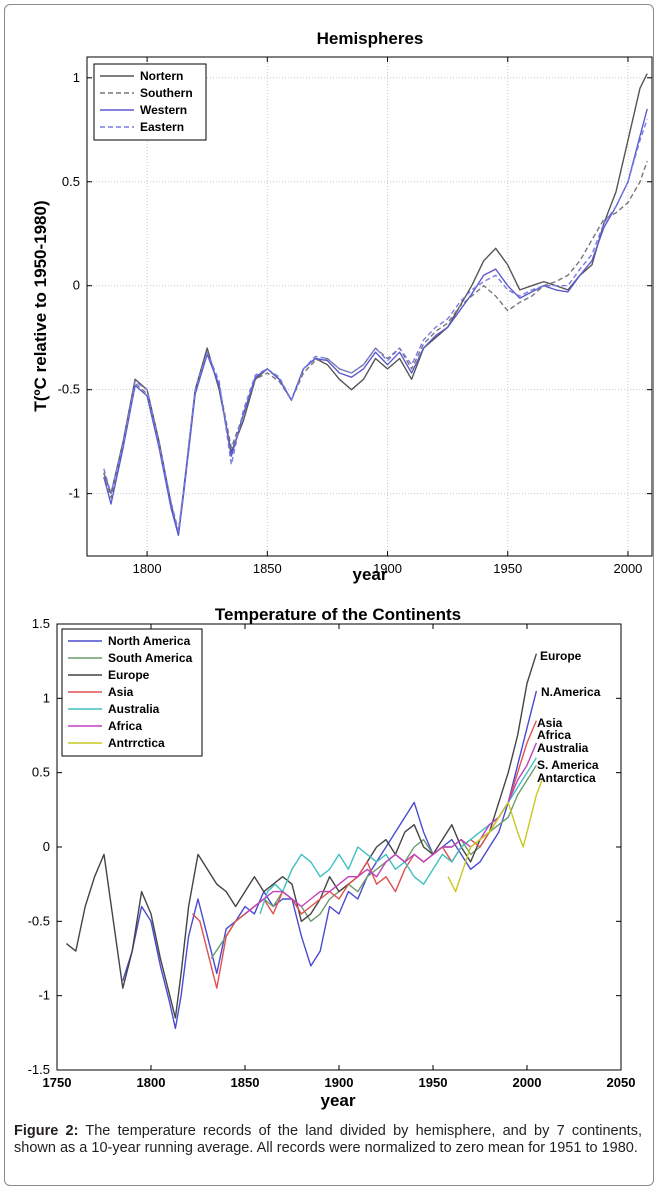  I want to click on legend-label-australia: Australia, so click(134, 709).